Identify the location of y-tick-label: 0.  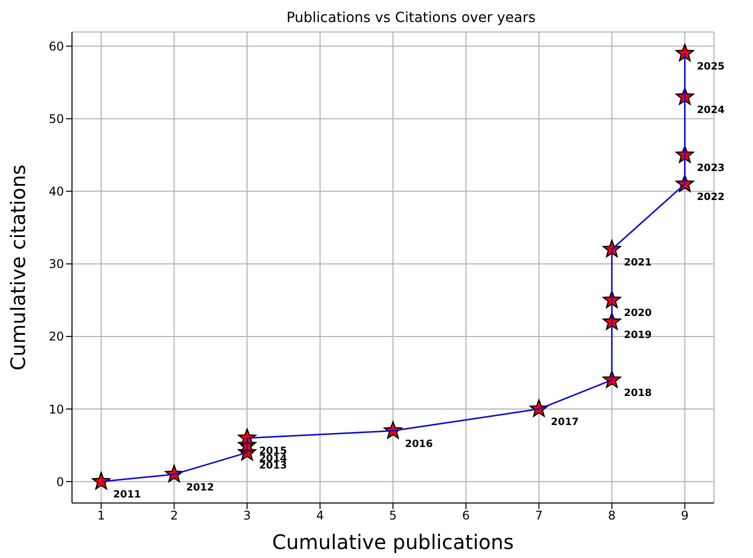
(60, 481).